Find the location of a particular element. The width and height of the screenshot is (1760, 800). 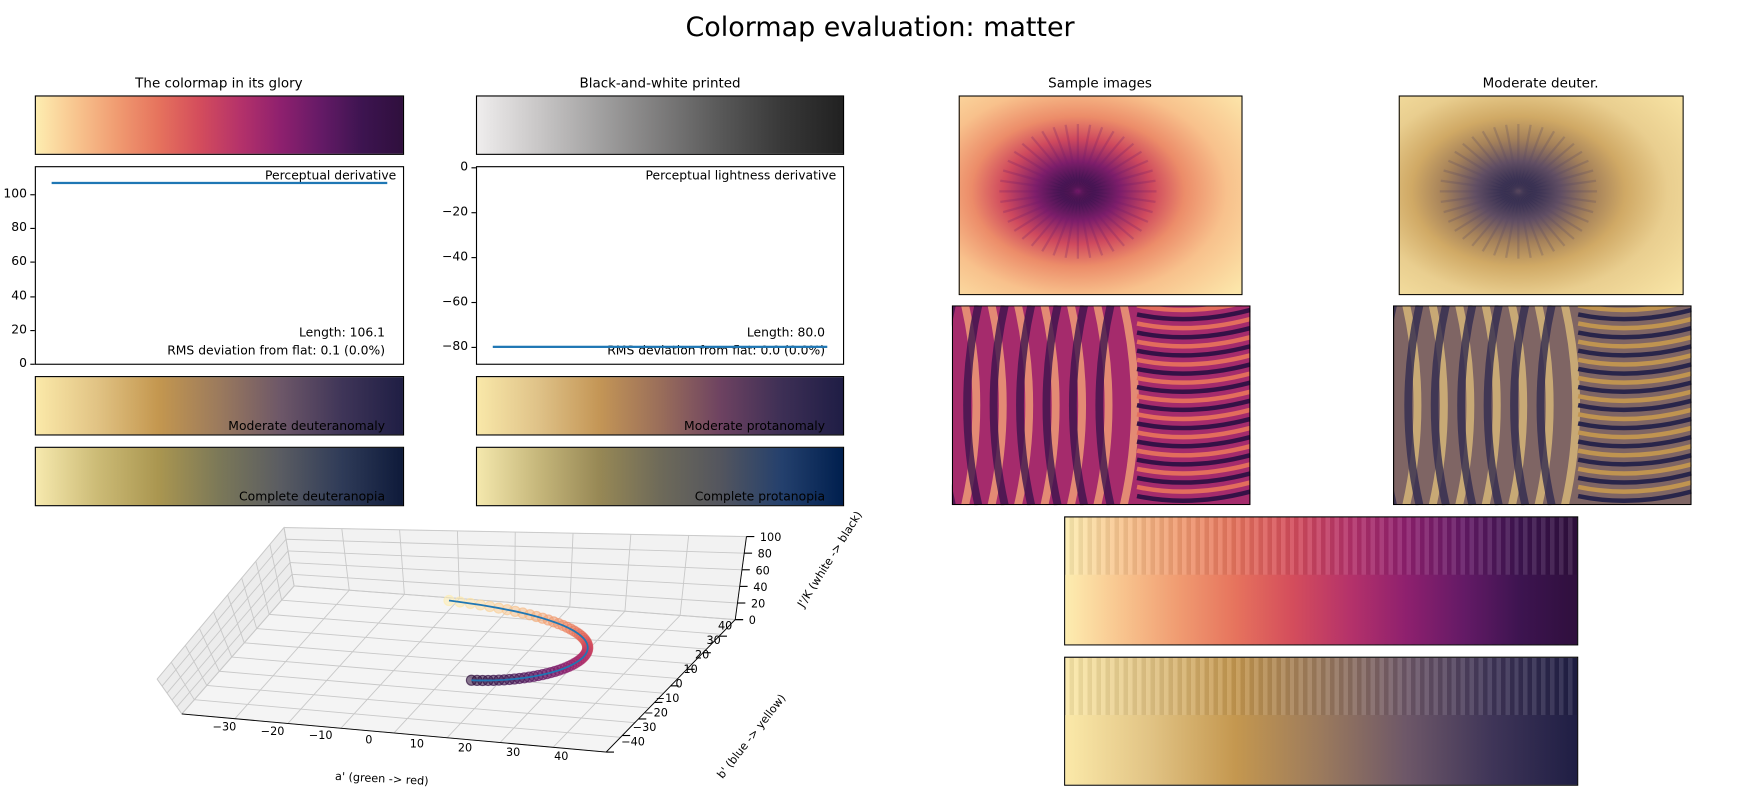

image-fill is located at coordinates (1100, 195).